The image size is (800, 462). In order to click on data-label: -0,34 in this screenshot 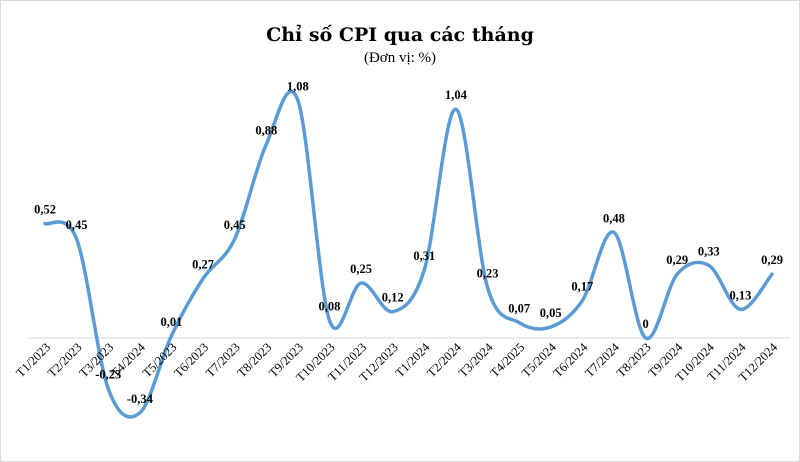, I will do `click(140, 399)`.